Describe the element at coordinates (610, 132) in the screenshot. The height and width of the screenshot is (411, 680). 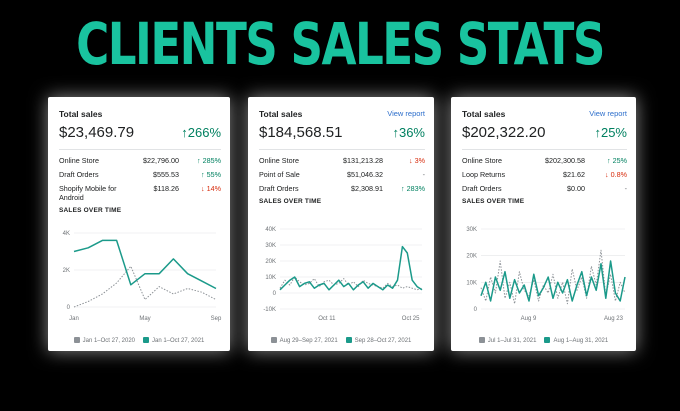
I see `total-sales-change: ↑25%` at that location.